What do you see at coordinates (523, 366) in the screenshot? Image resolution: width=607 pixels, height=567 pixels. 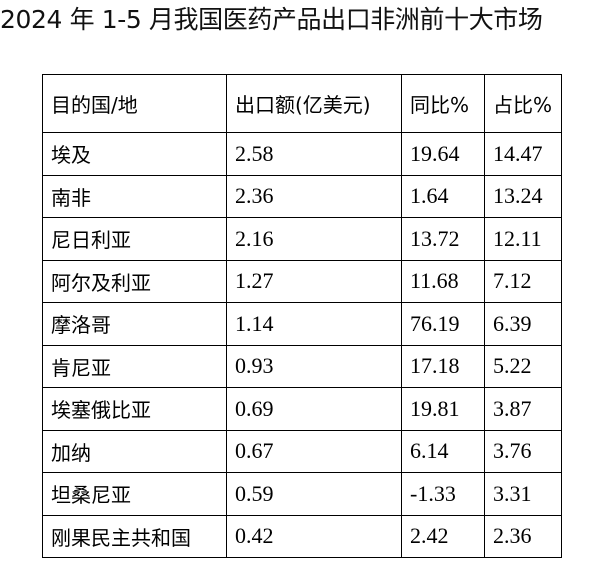 I see `cell-share: 5.22` at bounding box center [523, 366].